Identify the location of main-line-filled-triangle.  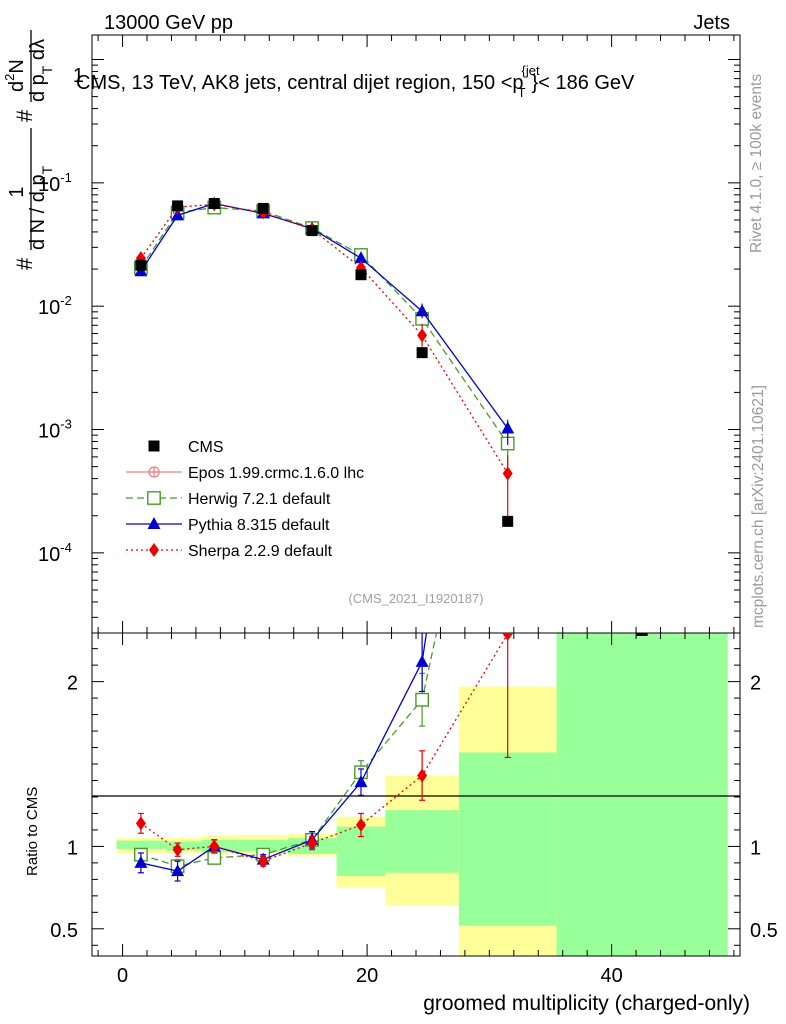
(324, 315).